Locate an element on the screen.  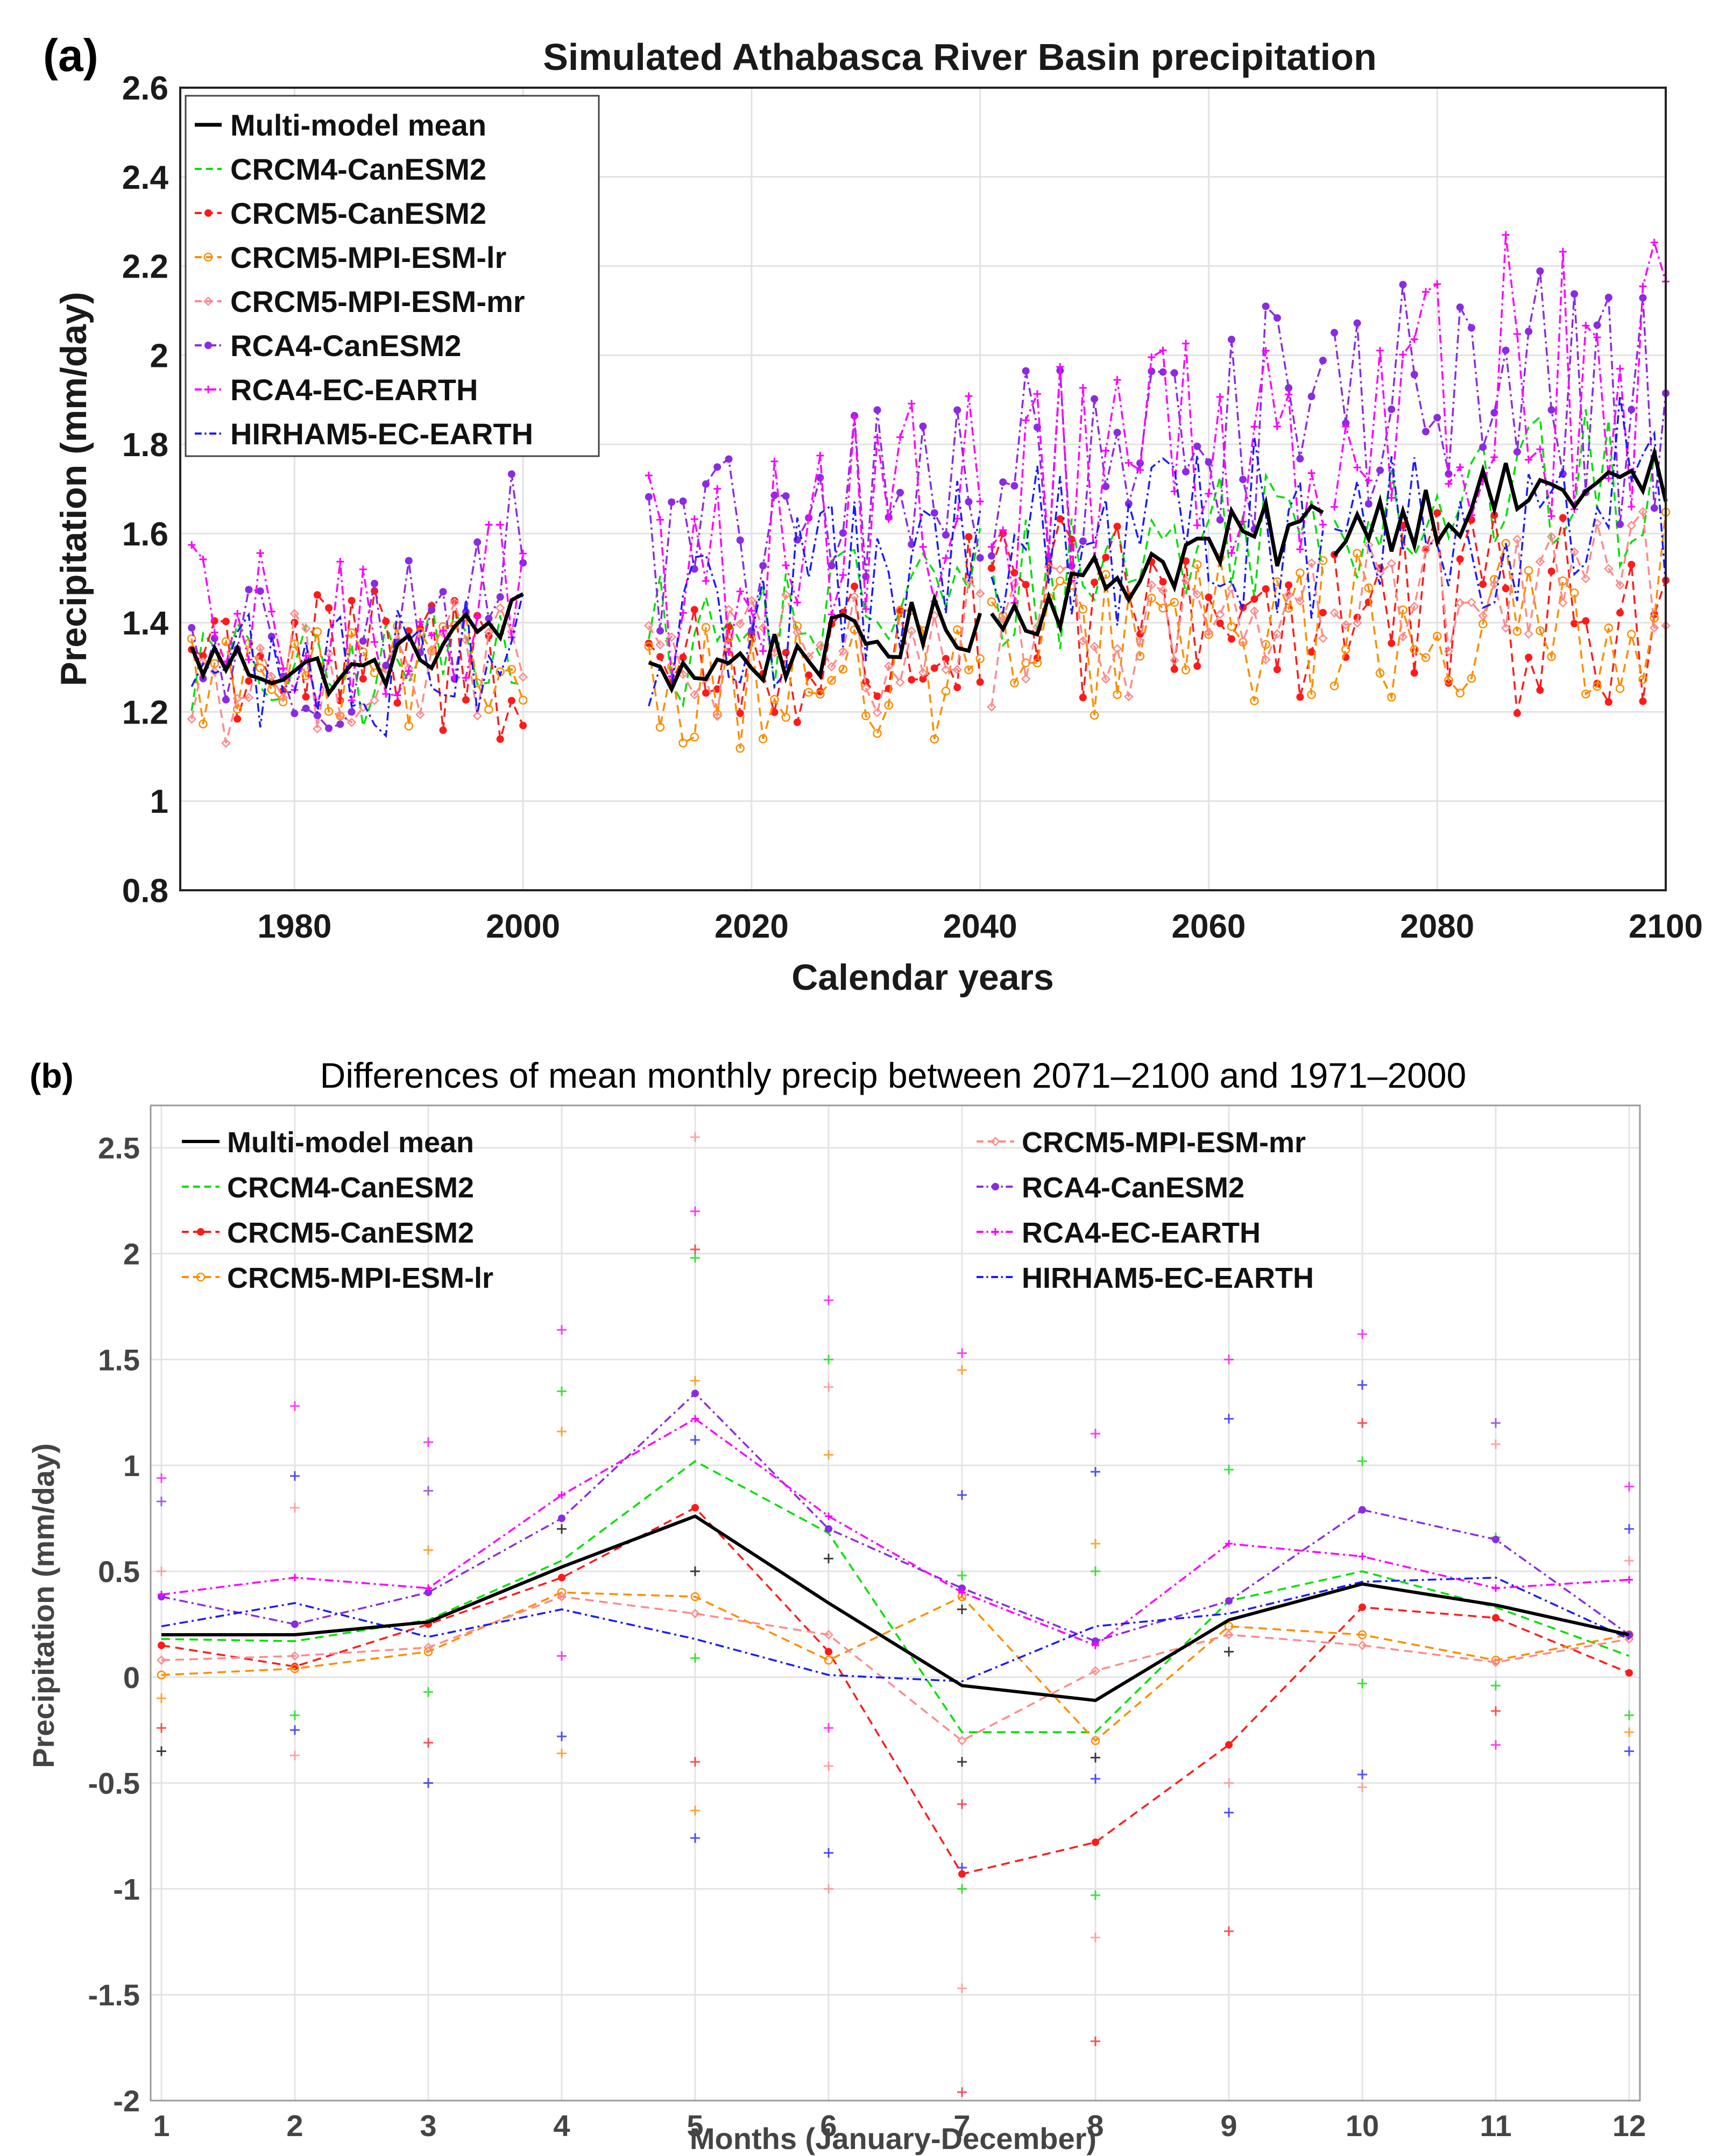
panel-b-x-tick-label: 10 is located at coordinates (1362, 2126).